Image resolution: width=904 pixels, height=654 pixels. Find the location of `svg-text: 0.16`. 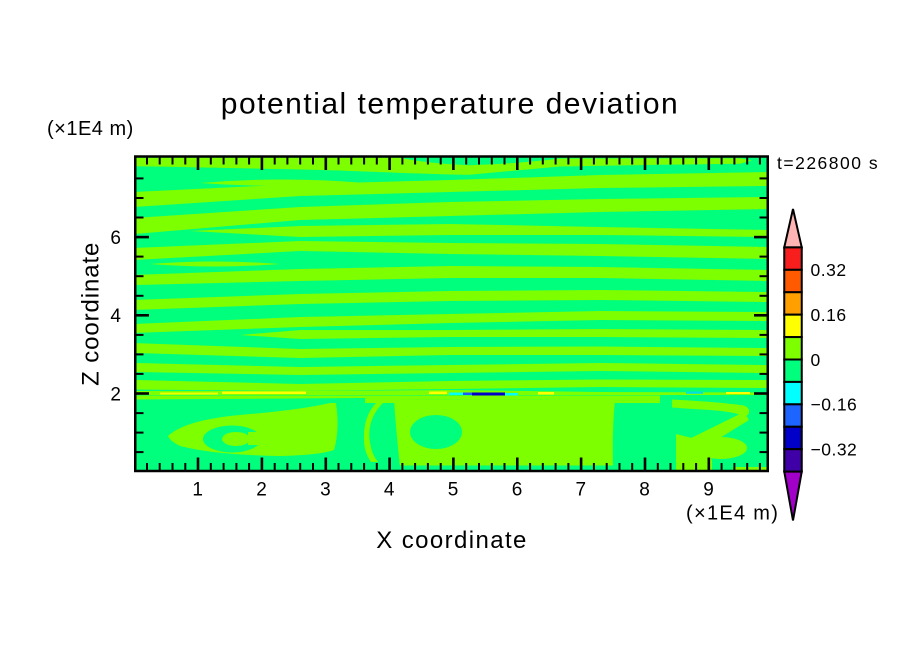

svg-text: 0.16 is located at coordinates (829, 315).